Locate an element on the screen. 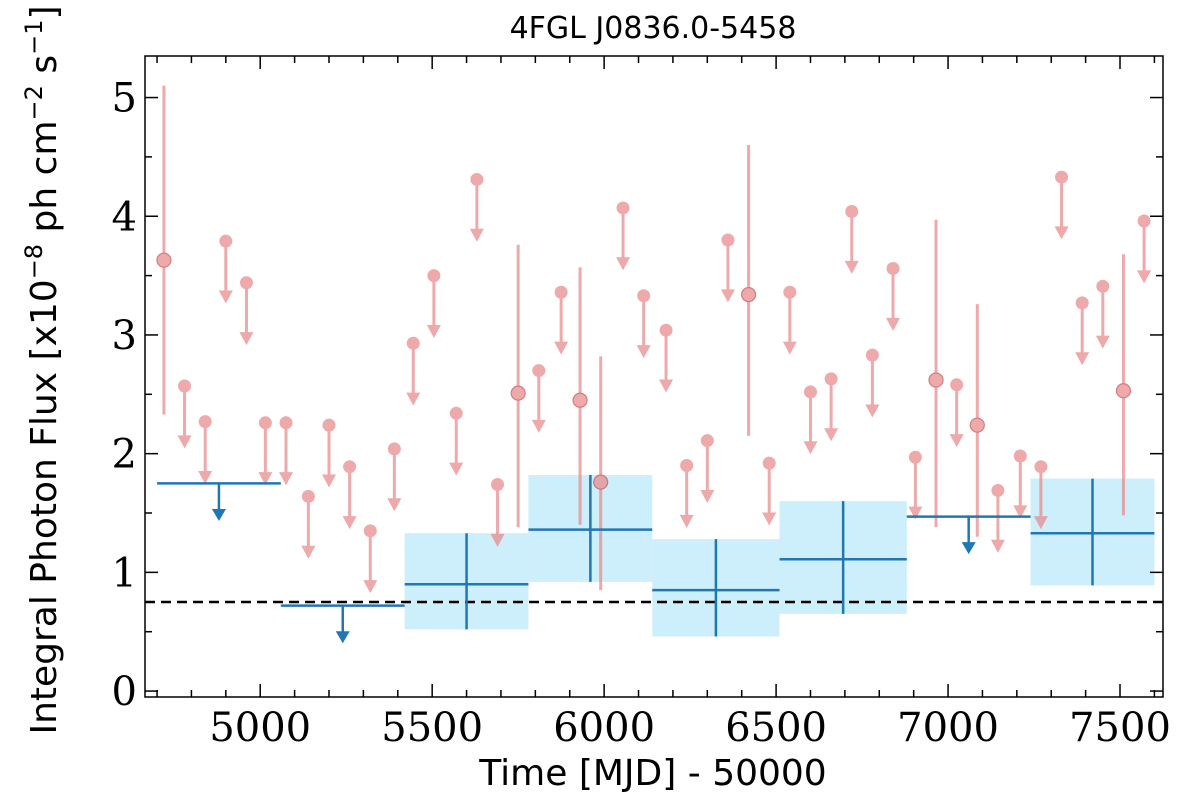  y-label-mid: ph cm is located at coordinates (44, 181).